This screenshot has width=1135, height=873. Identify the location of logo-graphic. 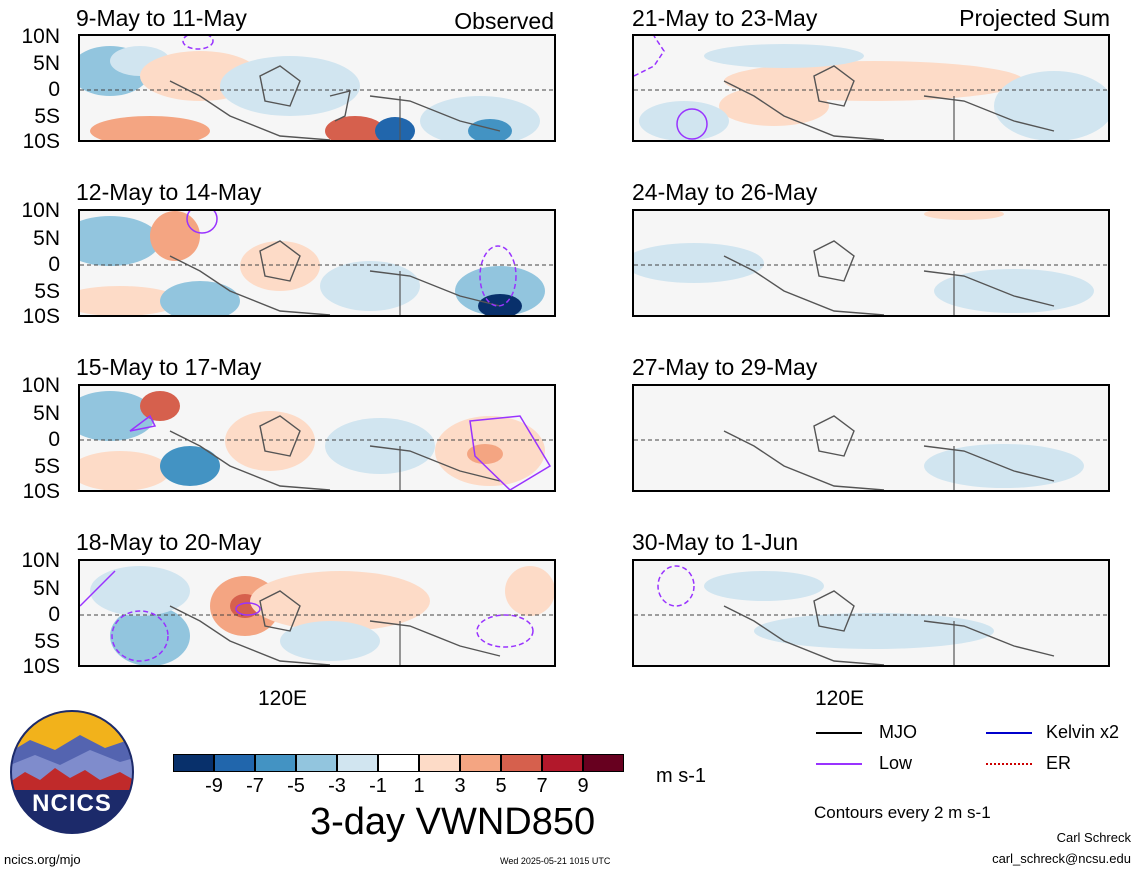
(72, 772).